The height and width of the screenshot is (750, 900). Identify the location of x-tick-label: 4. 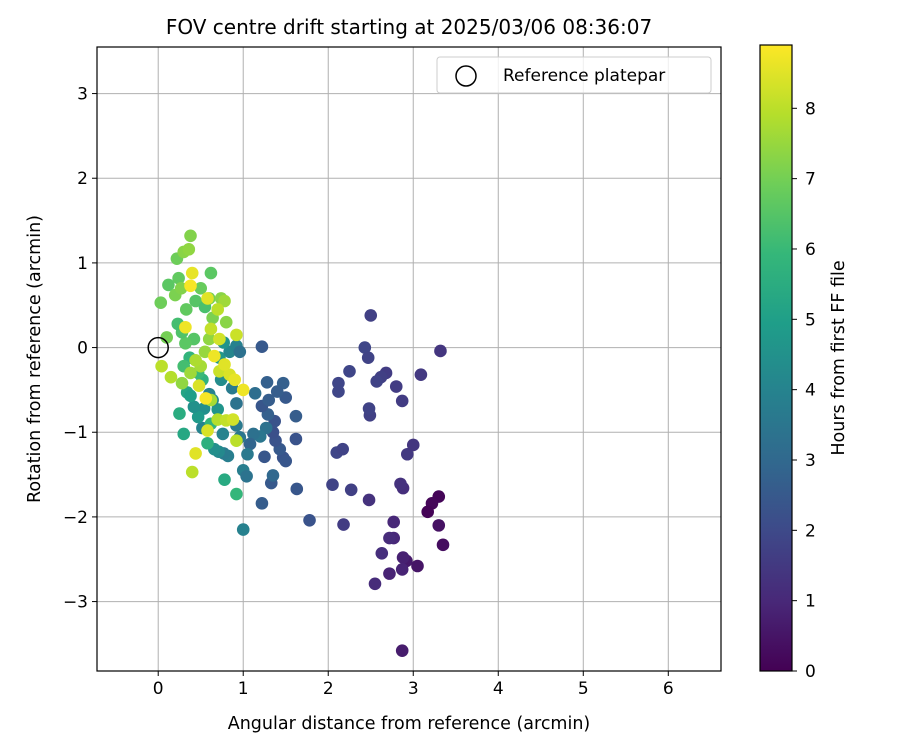
(498, 689).